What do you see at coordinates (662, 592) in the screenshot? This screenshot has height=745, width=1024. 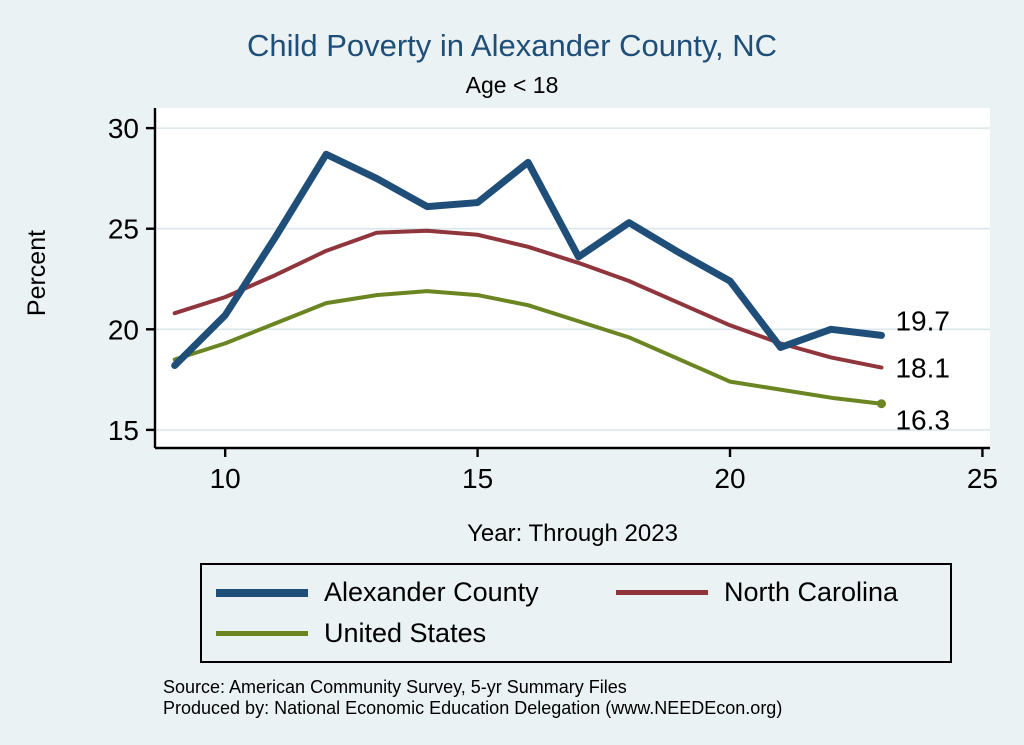 I see `north-carolina-line-swatch` at bounding box center [662, 592].